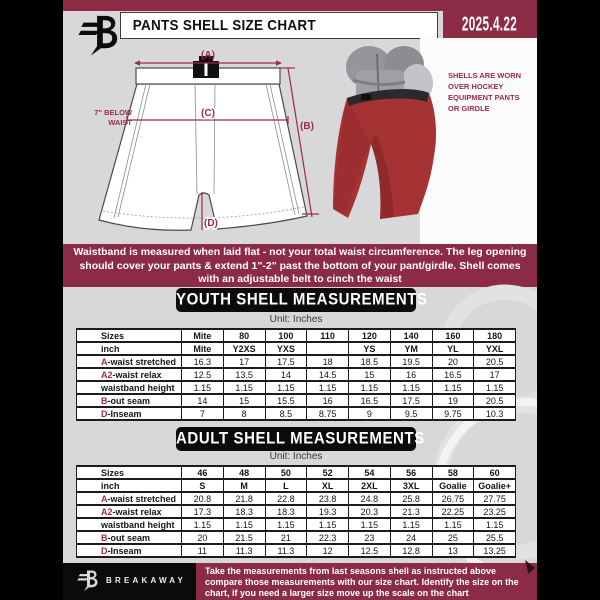 The width and height of the screenshot is (600, 600). What do you see at coordinates (484, 97) in the screenshot?
I see `caption-line: EQUIPMENT PANTS` at bounding box center [484, 97].